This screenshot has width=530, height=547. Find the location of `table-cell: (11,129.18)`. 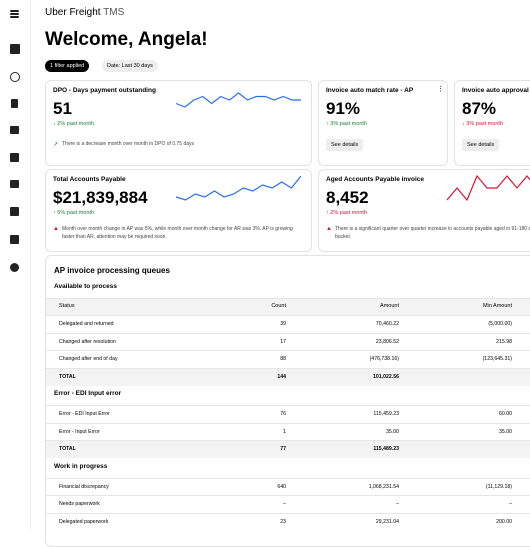

table-cell: (11,129.18) is located at coordinates (498, 486).